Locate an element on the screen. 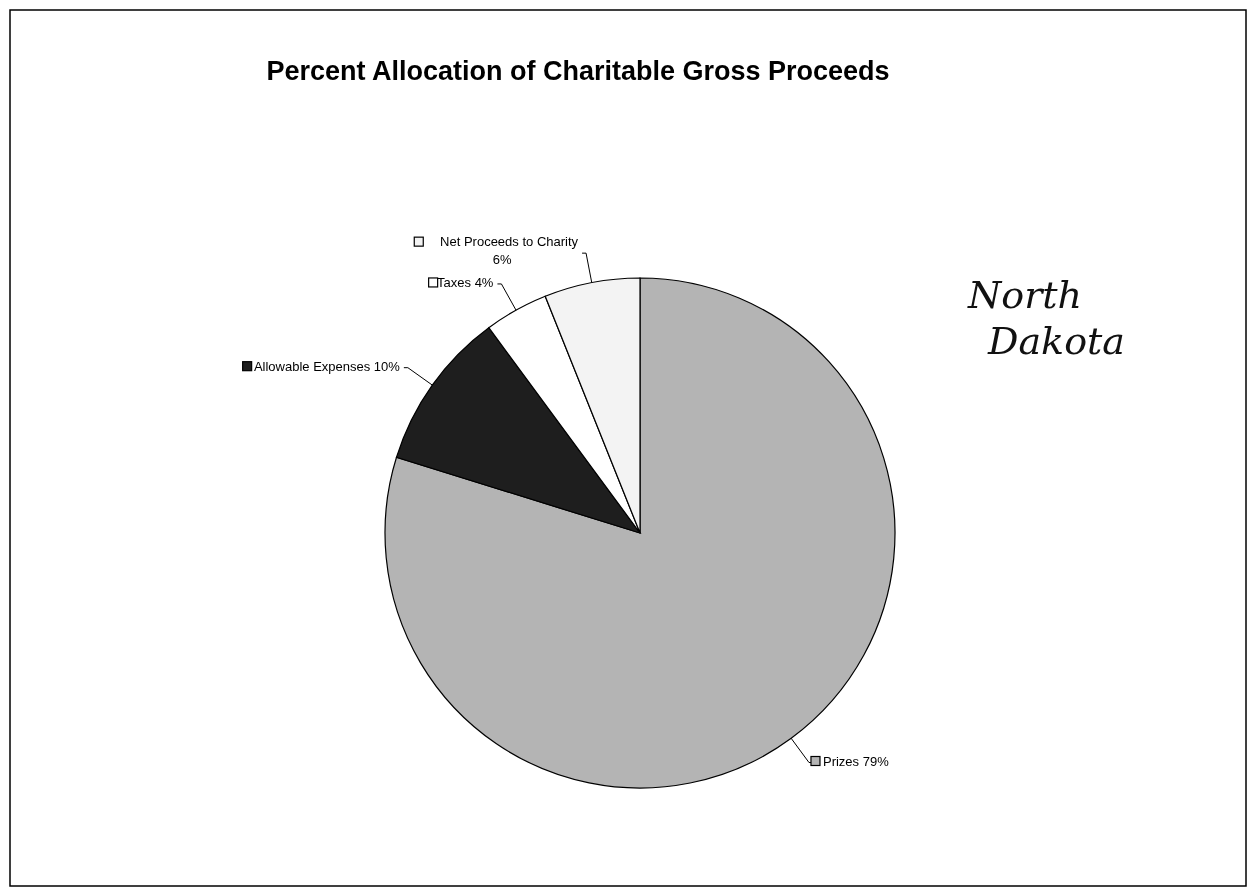 Image resolution: width=1258 pixels, height=894 pixels. text: North Dakota is located at coordinates (1046, 318).